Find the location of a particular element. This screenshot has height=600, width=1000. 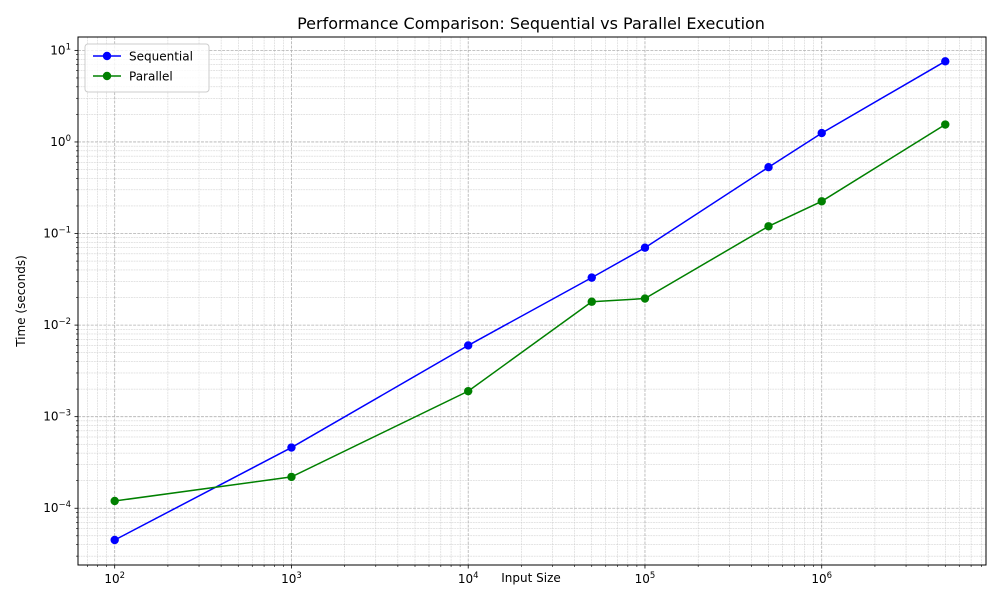

legend-label-sequential: Sequential is located at coordinates (161, 57).